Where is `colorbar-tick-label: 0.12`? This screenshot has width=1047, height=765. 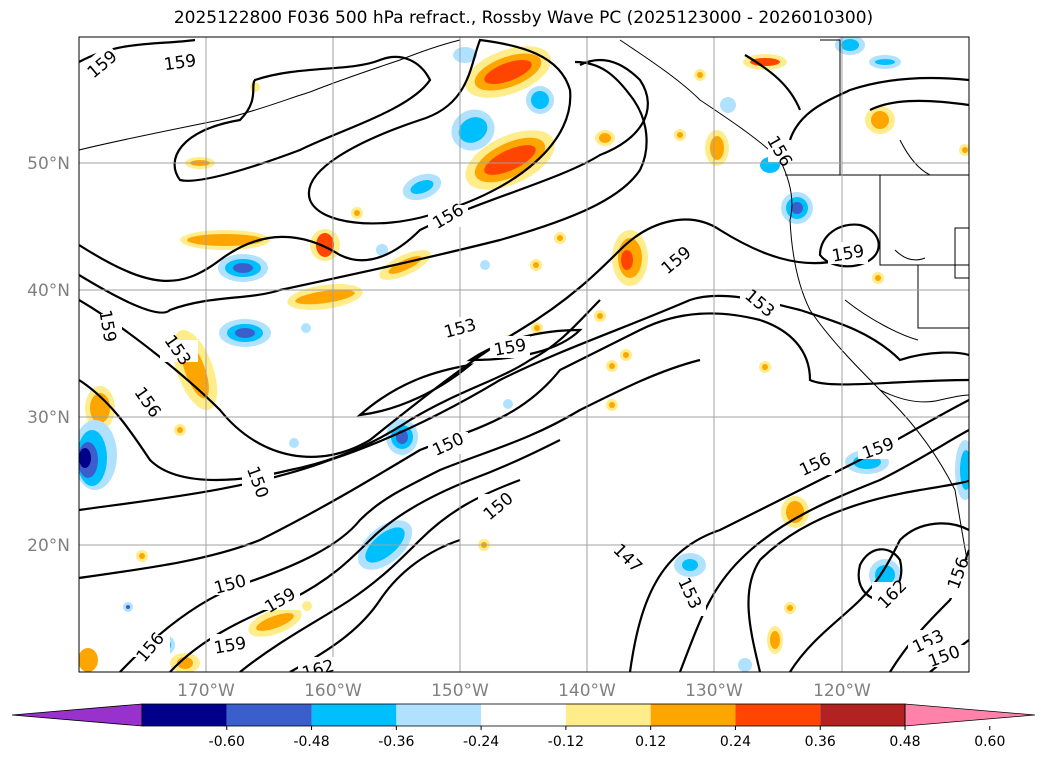 colorbar-tick-label: 0.12 is located at coordinates (650, 742).